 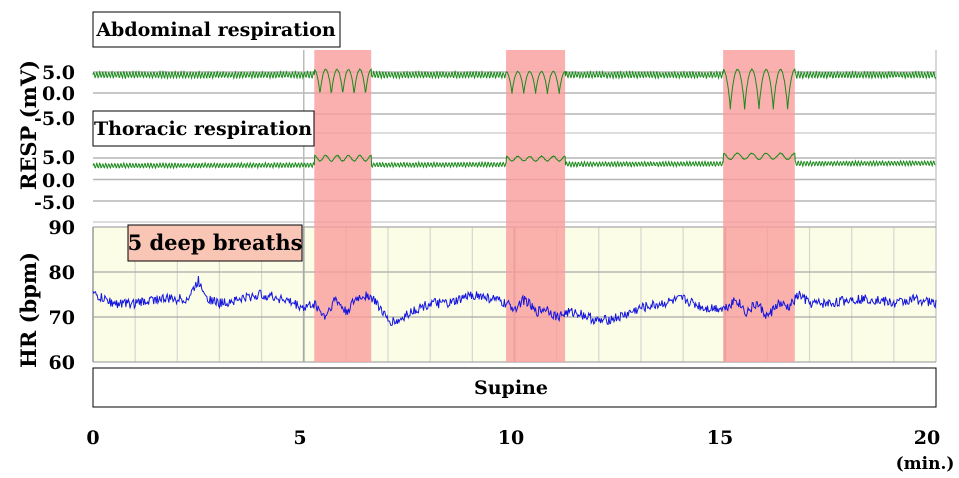 I want to click on tho-ytick: 5.0, so click(x=58, y=158).